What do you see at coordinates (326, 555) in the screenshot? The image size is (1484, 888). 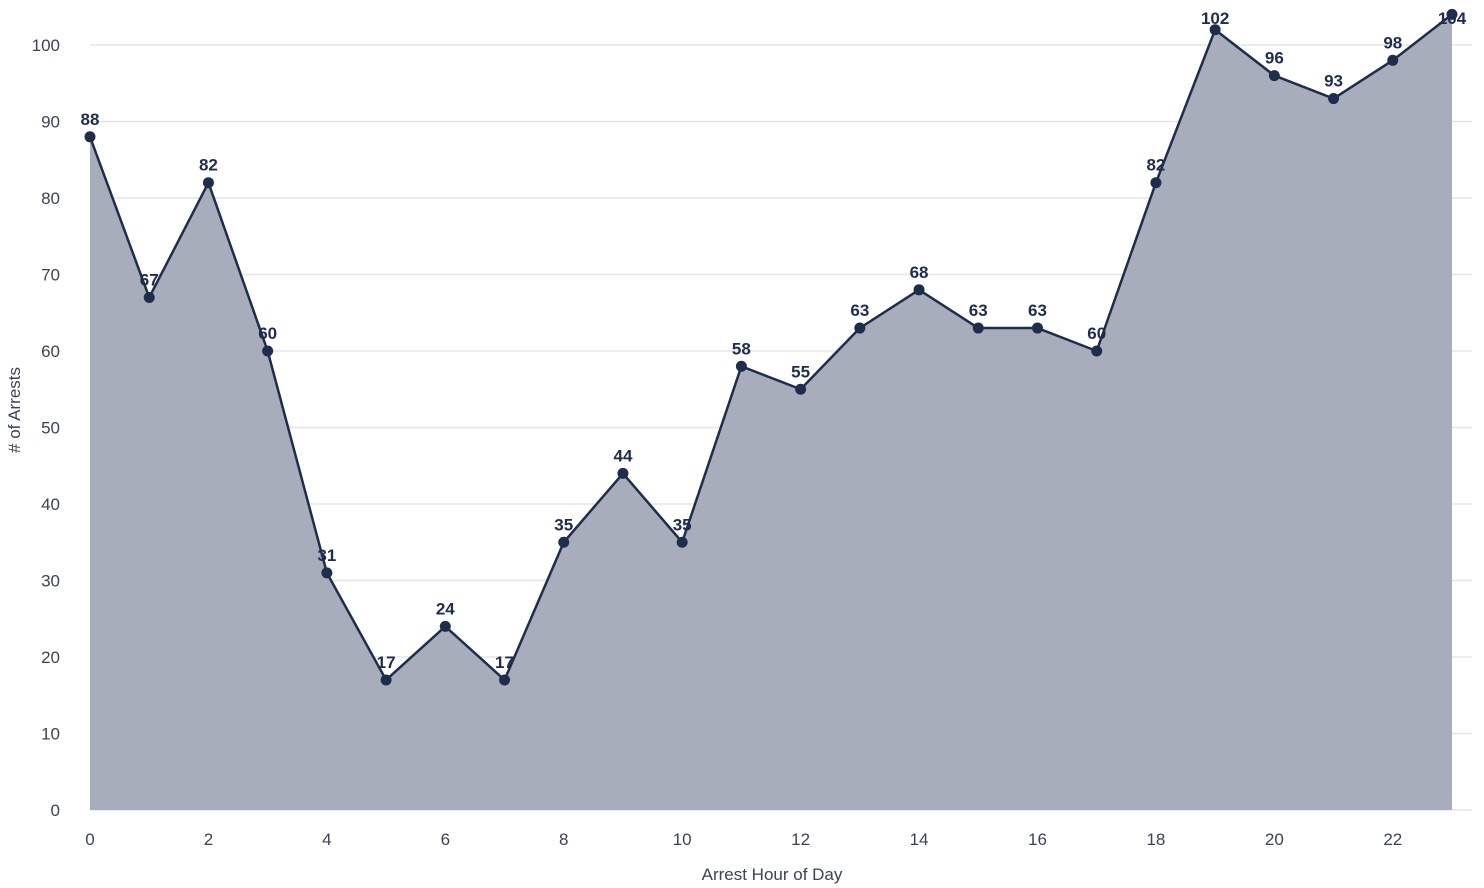 I see `data-label-4: 31` at bounding box center [326, 555].